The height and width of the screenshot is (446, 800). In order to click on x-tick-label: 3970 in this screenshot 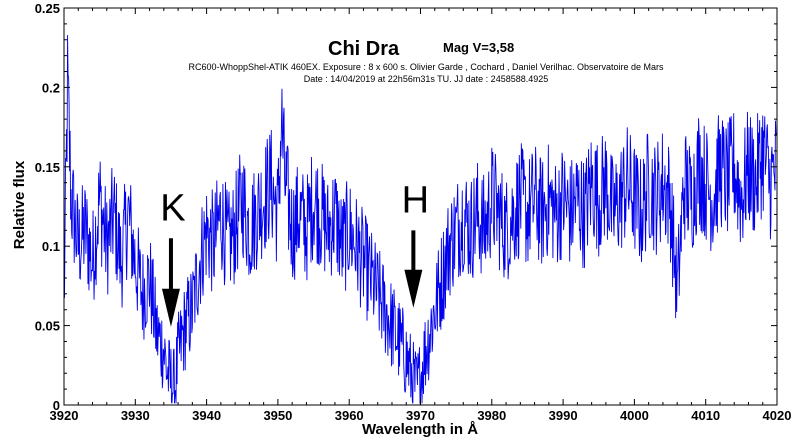, I will do `click(420, 415)`.